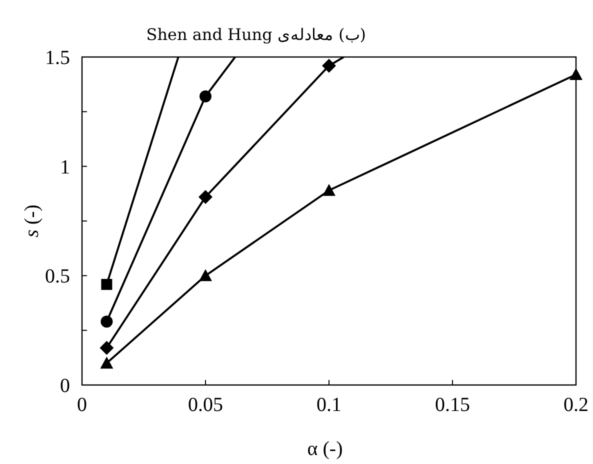 This screenshot has width=593, height=464. I want to click on x-tick-label: 0.2, so click(576, 405).